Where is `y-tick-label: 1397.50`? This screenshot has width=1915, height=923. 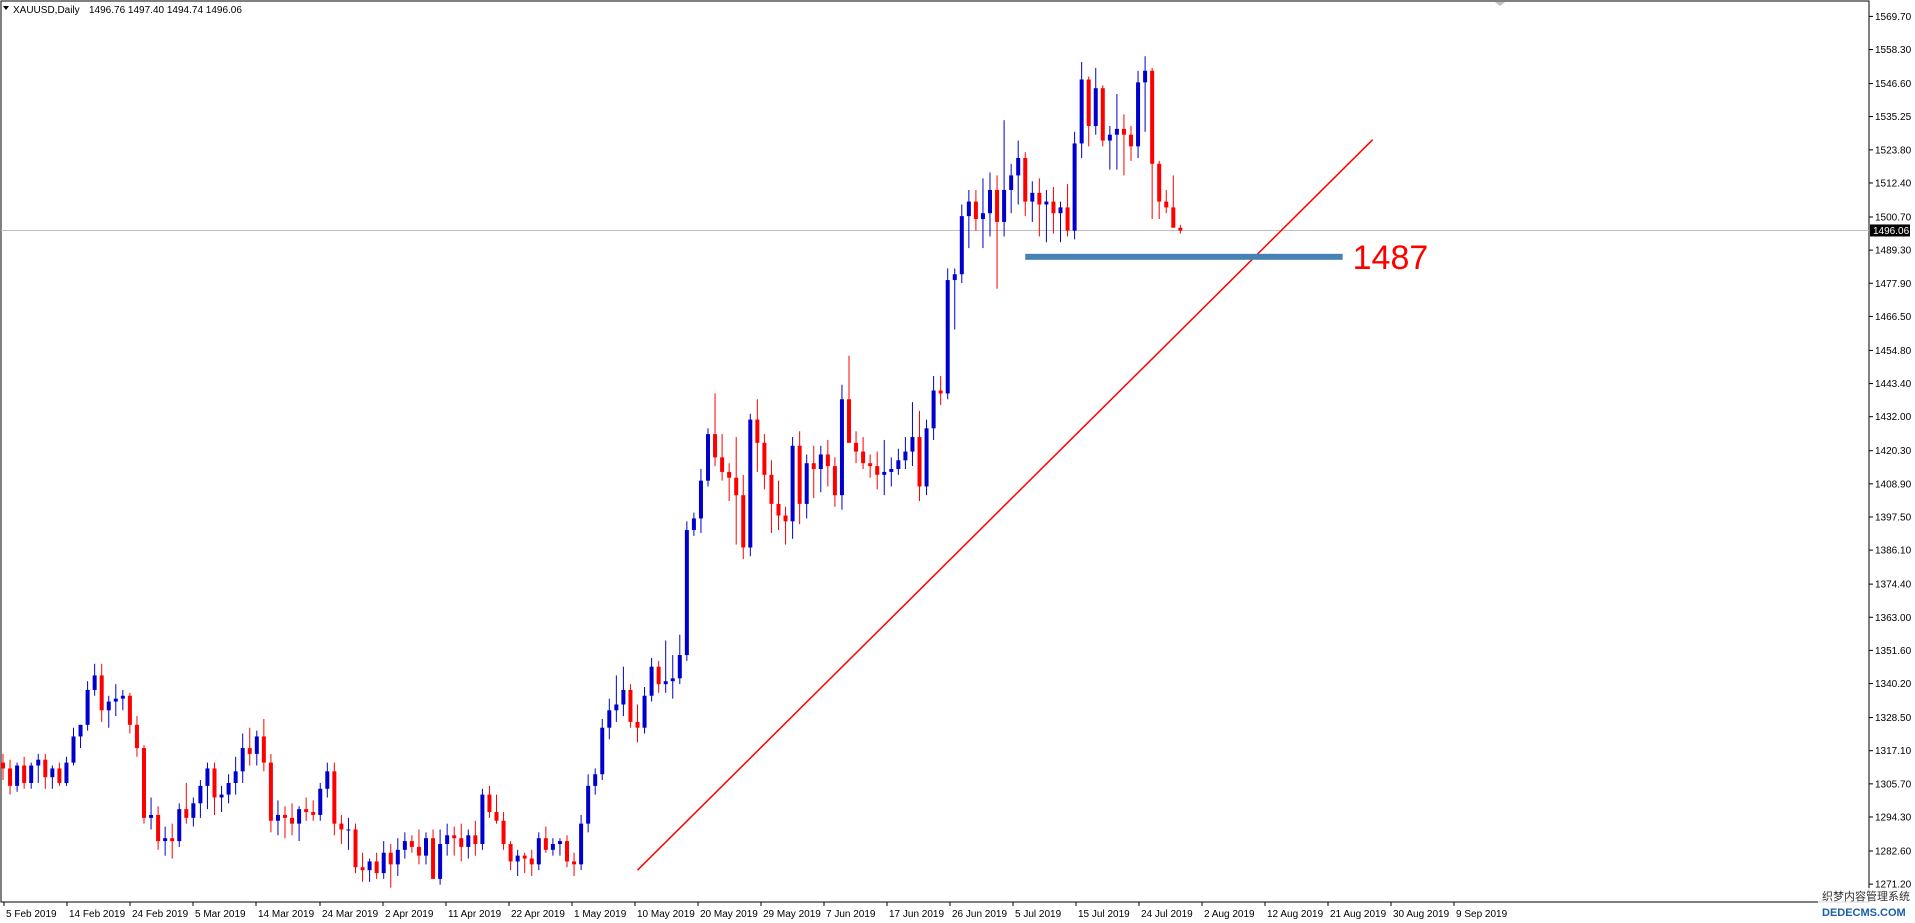
y-tick-label: 1397.50 is located at coordinates (1893, 517).